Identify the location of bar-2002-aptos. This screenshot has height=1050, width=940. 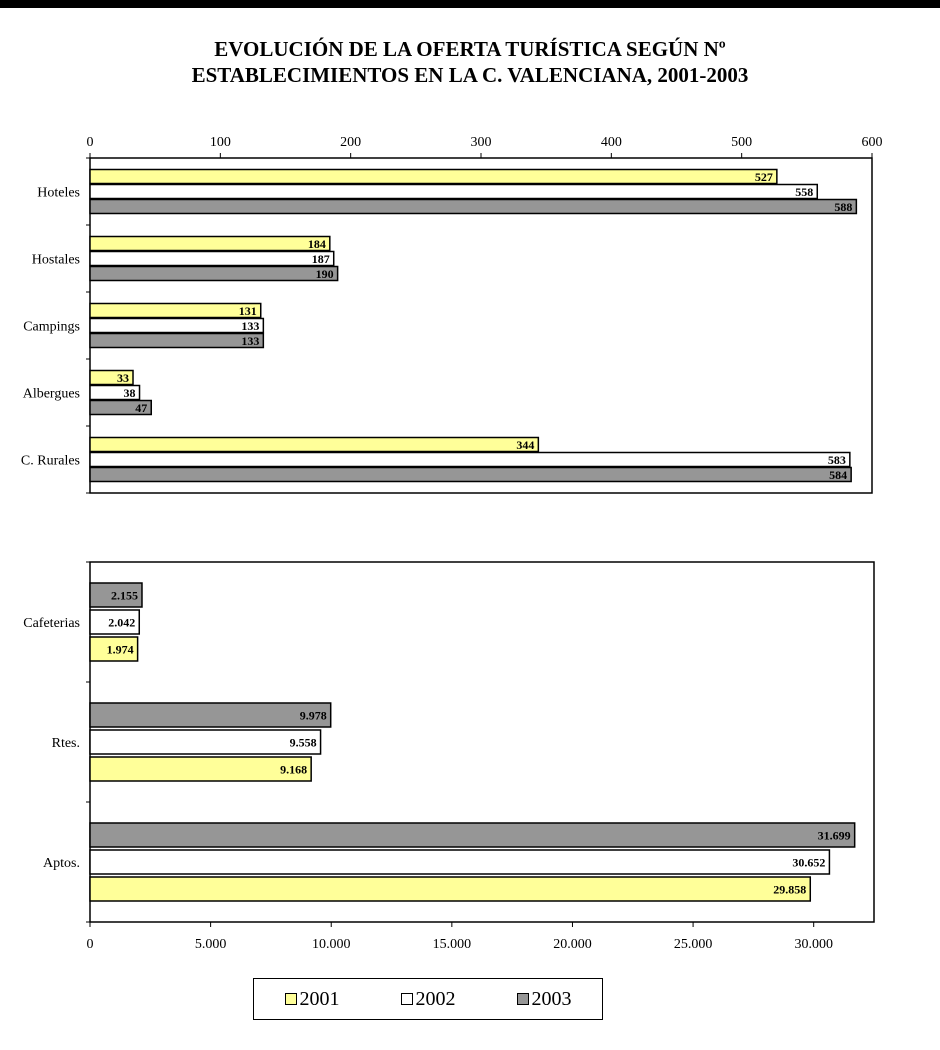
(460, 862).